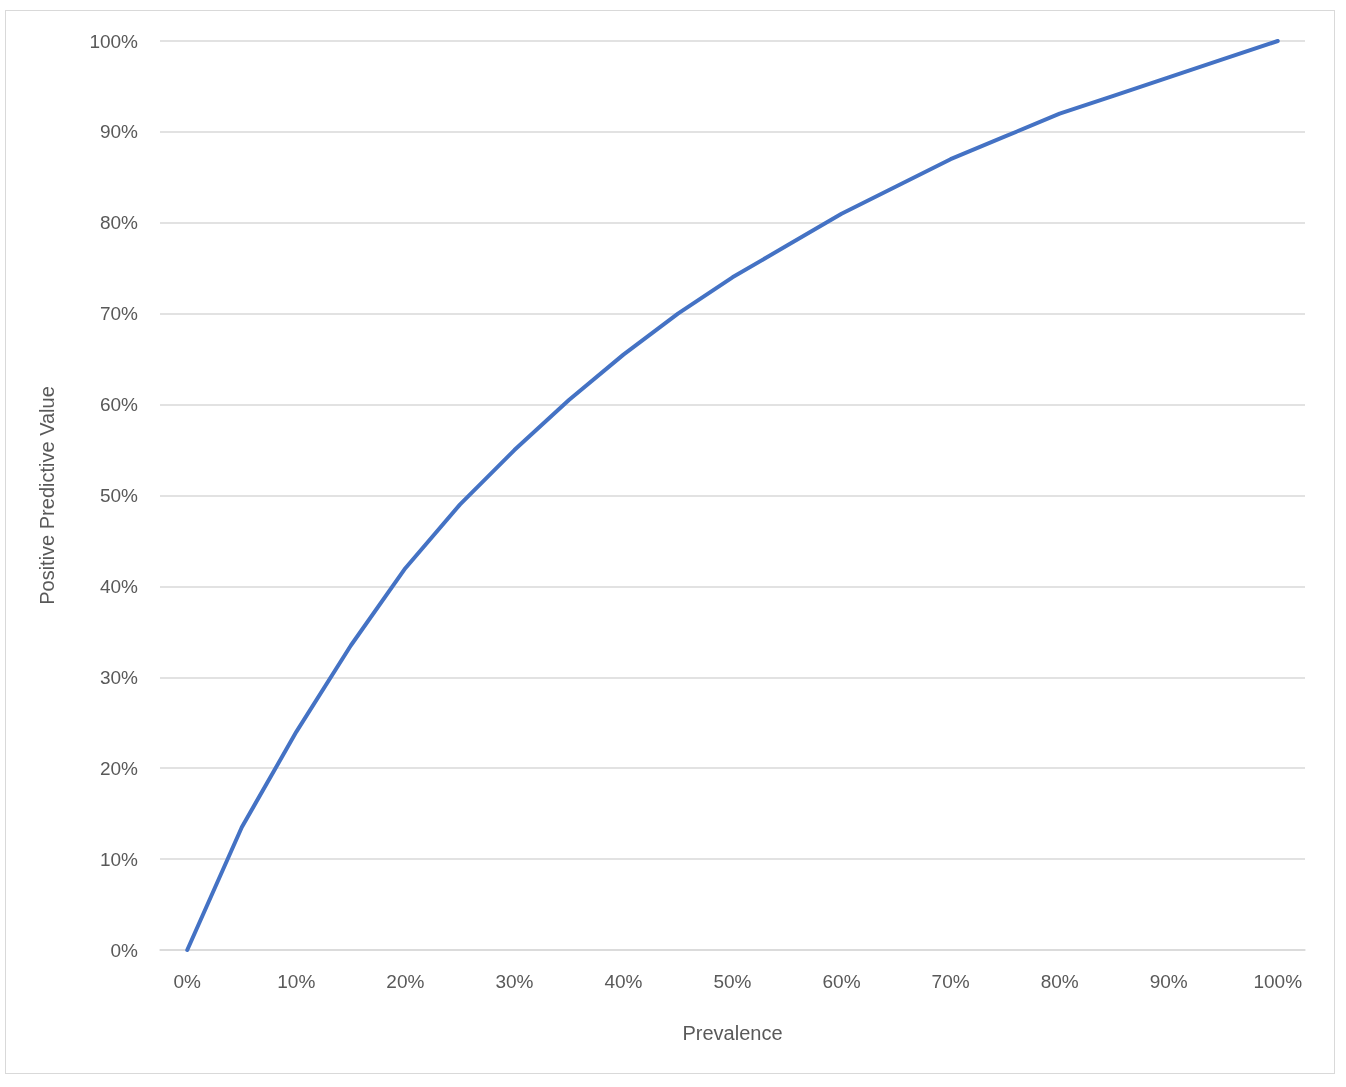 The width and height of the screenshot is (1346, 1087). What do you see at coordinates (623, 981) in the screenshot?
I see `x-tick-label: 40%` at bounding box center [623, 981].